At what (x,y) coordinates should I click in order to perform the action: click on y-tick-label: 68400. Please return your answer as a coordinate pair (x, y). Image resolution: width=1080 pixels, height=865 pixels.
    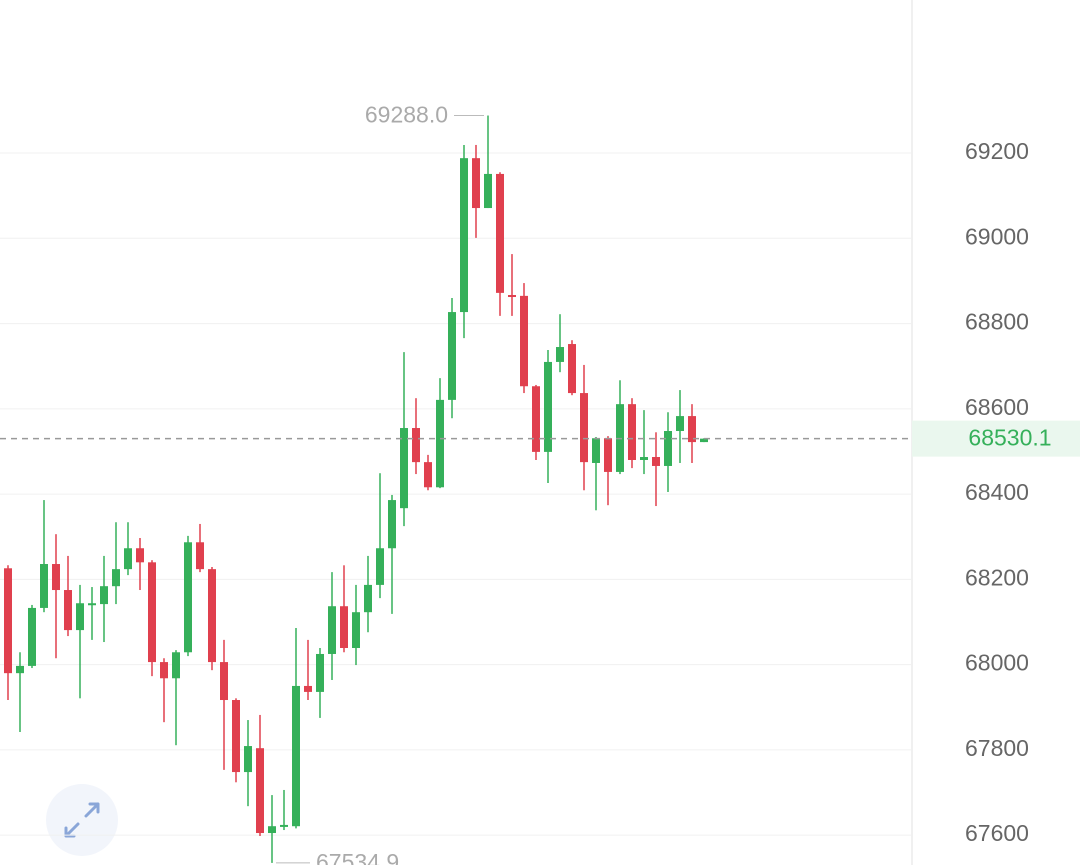
    Looking at the image, I should click on (997, 492).